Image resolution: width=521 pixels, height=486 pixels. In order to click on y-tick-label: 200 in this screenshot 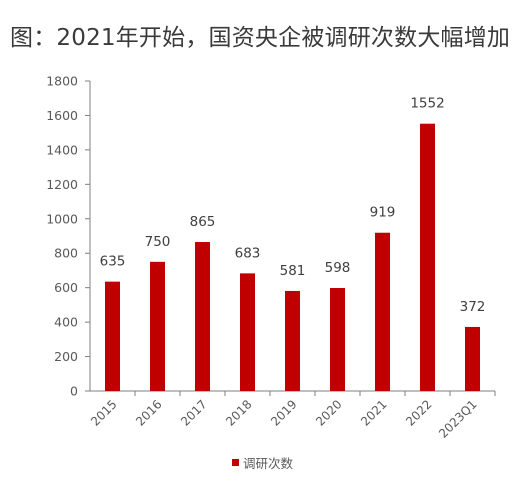, I will do `click(66, 356)`.